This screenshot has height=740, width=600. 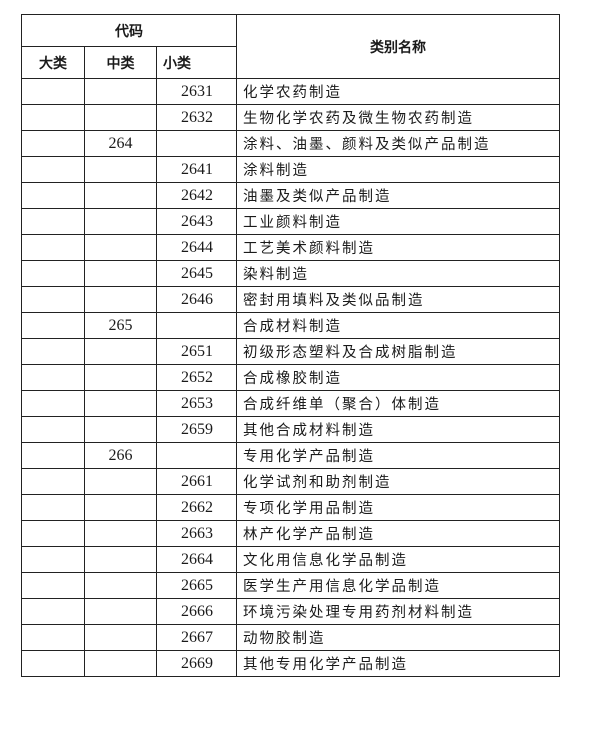 What do you see at coordinates (196, 403) in the screenshot?
I see `minor-code-cell: 2653` at bounding box center [196, 403].